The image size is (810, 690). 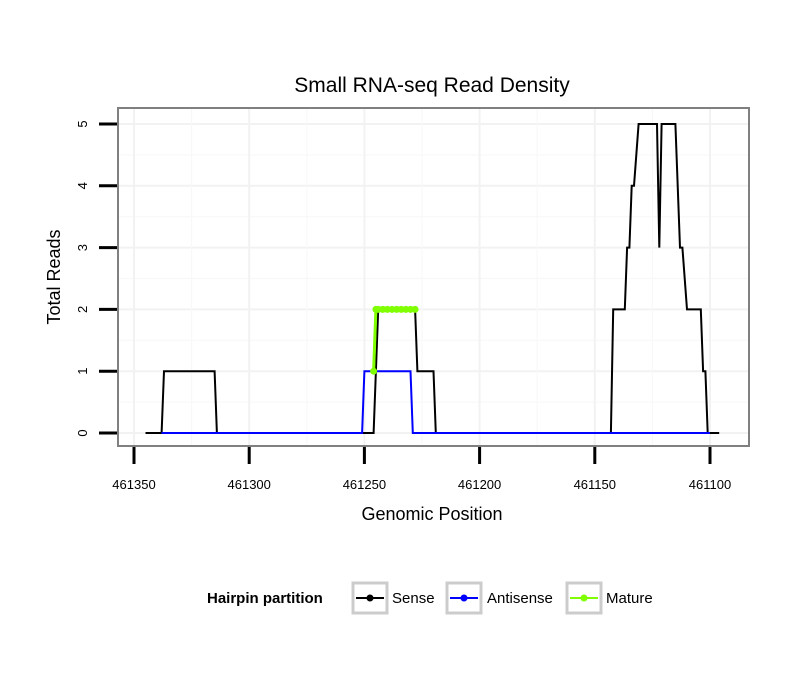 I want to click on legend-label-antisense: Antisense, so click(x=520, y=598).